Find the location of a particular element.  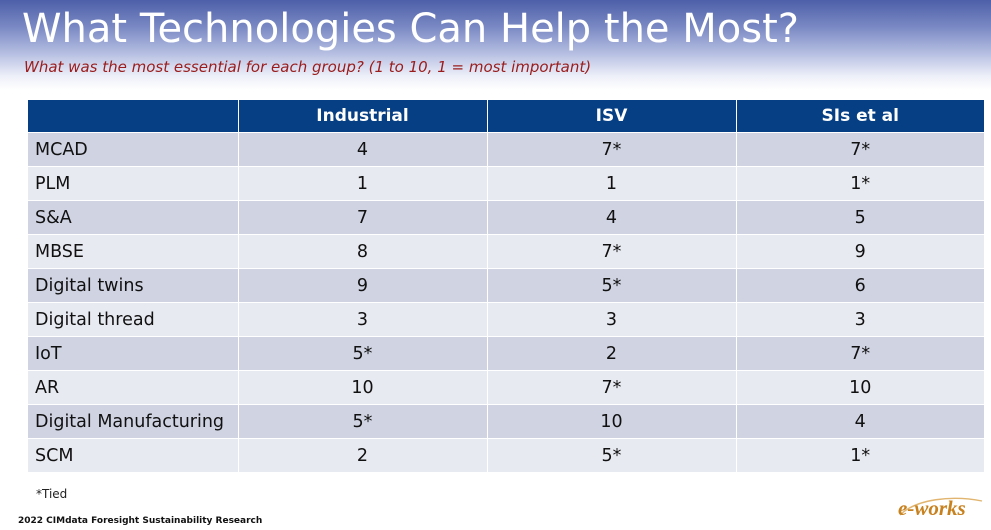

row-label: S&A is located at coordinates (133, 217).